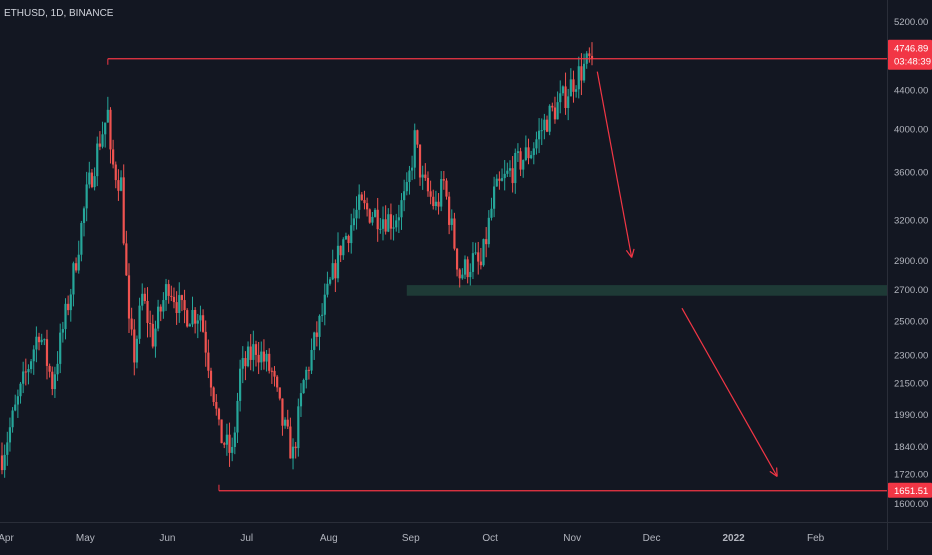  What do you see at coordinates (911, 504) in the screenshot?
I see `y-tick-label: 1600.00` at bounding box center [911, 504].